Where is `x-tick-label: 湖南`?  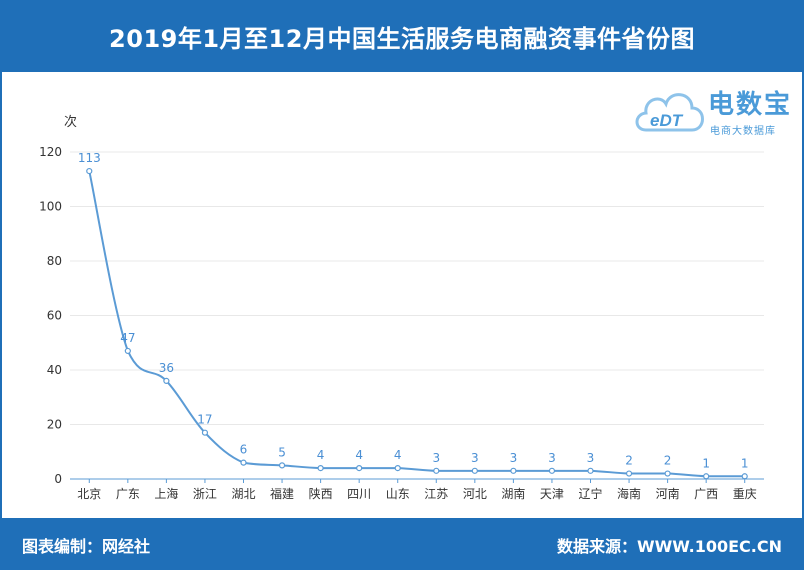 x-tick-label: 湖南 is located at coordinates (513, 493).